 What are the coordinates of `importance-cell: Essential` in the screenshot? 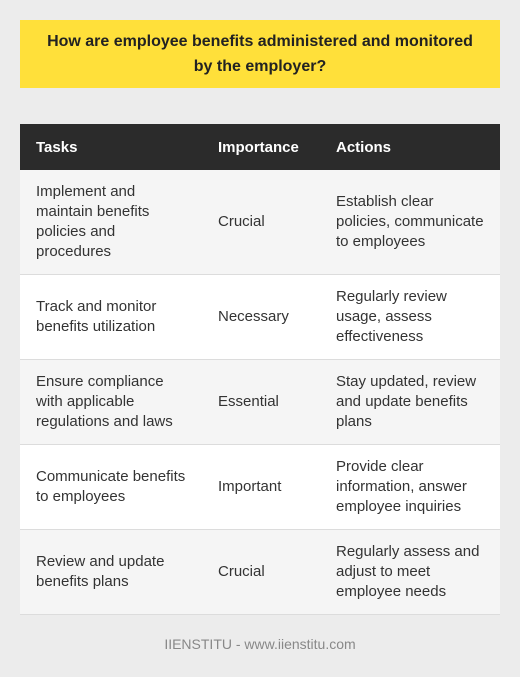 It's located at (261, 402).